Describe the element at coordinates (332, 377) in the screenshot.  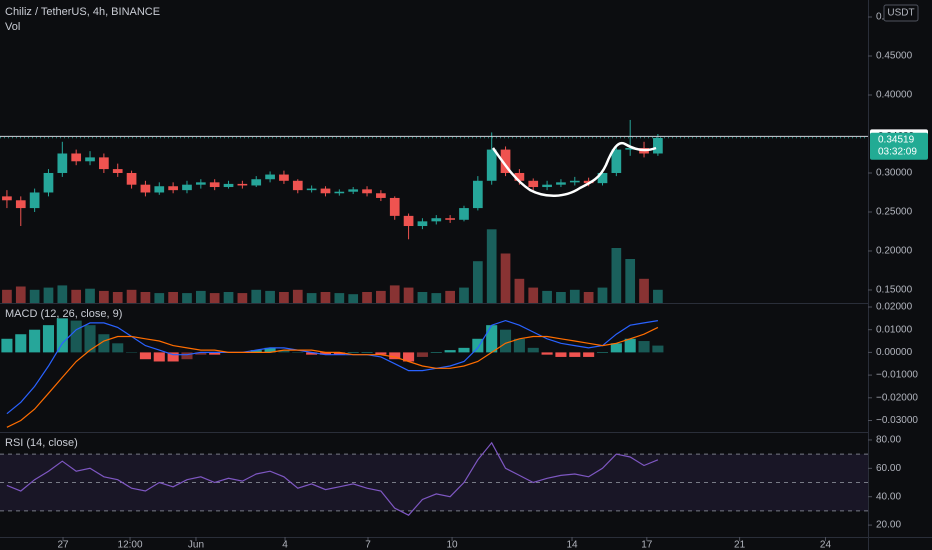
I see `macd-line` at that location.